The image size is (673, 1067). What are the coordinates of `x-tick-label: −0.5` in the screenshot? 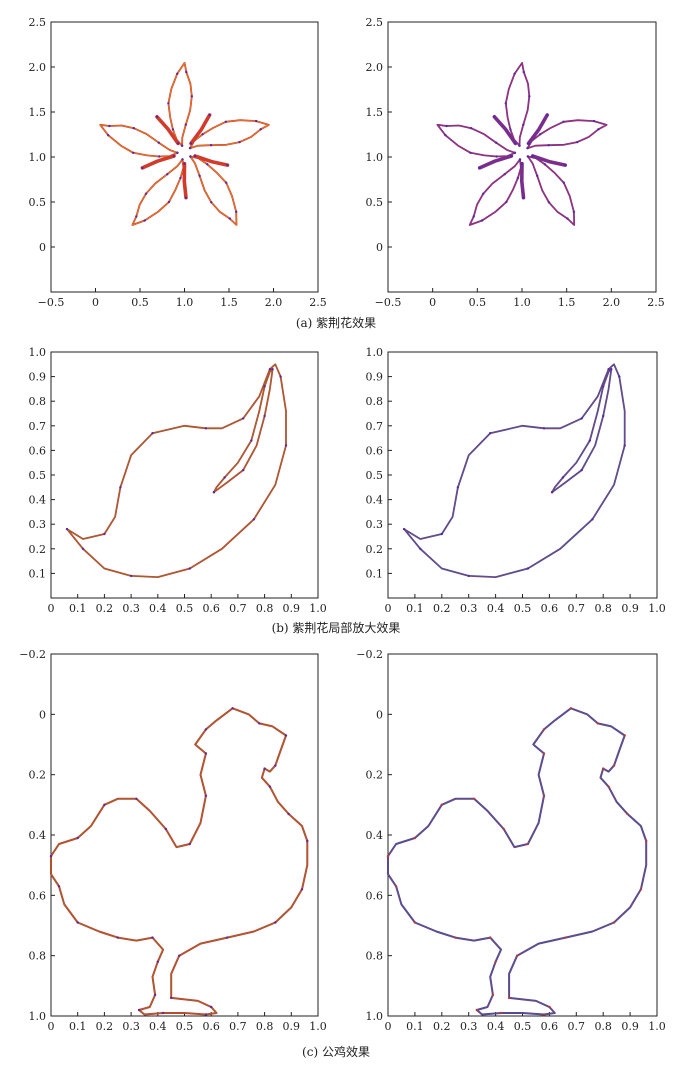 It's located at (388, 302).